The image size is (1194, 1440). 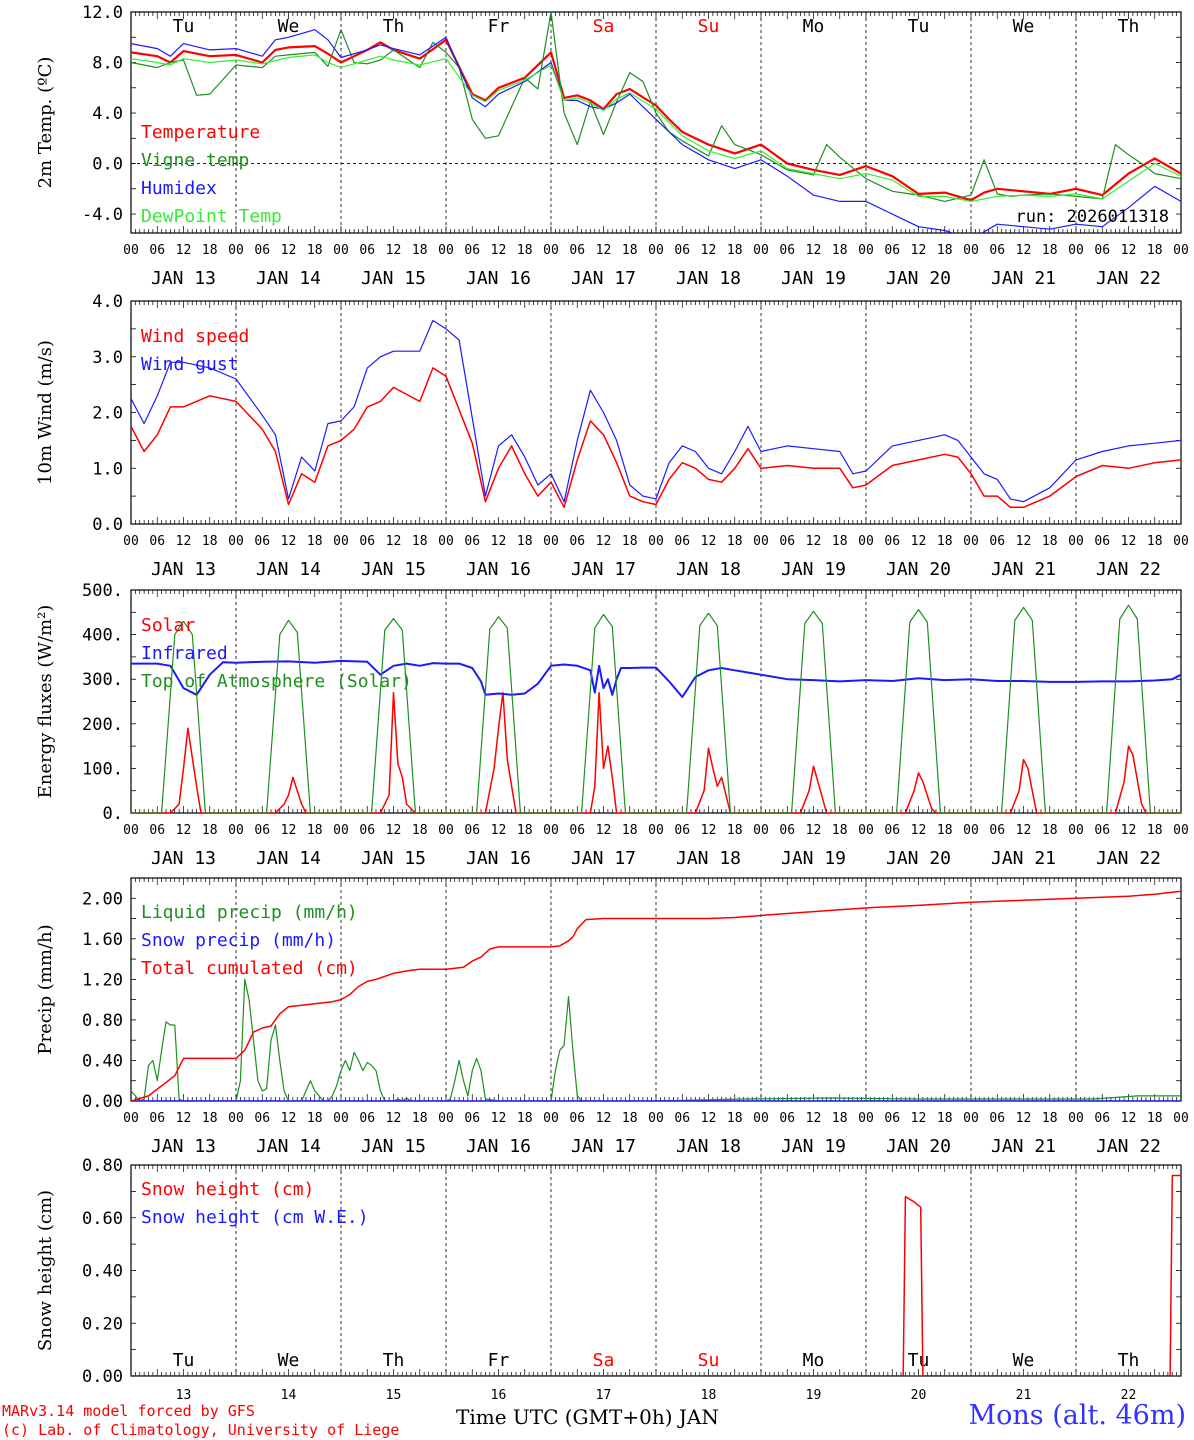 What do you see at coordinates (190, 364) in the screenshot?
I see `legend-entry: Wind gust` at bounding box center [190, 364].